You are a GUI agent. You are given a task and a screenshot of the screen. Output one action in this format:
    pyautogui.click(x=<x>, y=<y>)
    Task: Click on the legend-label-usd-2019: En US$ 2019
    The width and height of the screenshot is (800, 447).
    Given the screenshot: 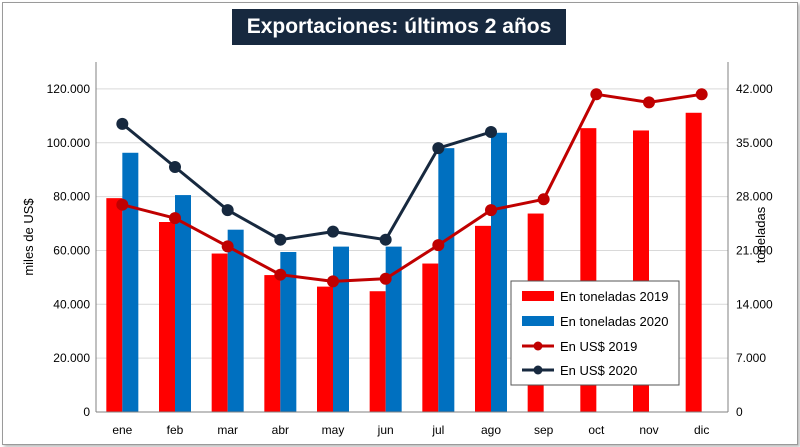 What is the action you would take?
    pyautogui.click(x=598, y=346)
    